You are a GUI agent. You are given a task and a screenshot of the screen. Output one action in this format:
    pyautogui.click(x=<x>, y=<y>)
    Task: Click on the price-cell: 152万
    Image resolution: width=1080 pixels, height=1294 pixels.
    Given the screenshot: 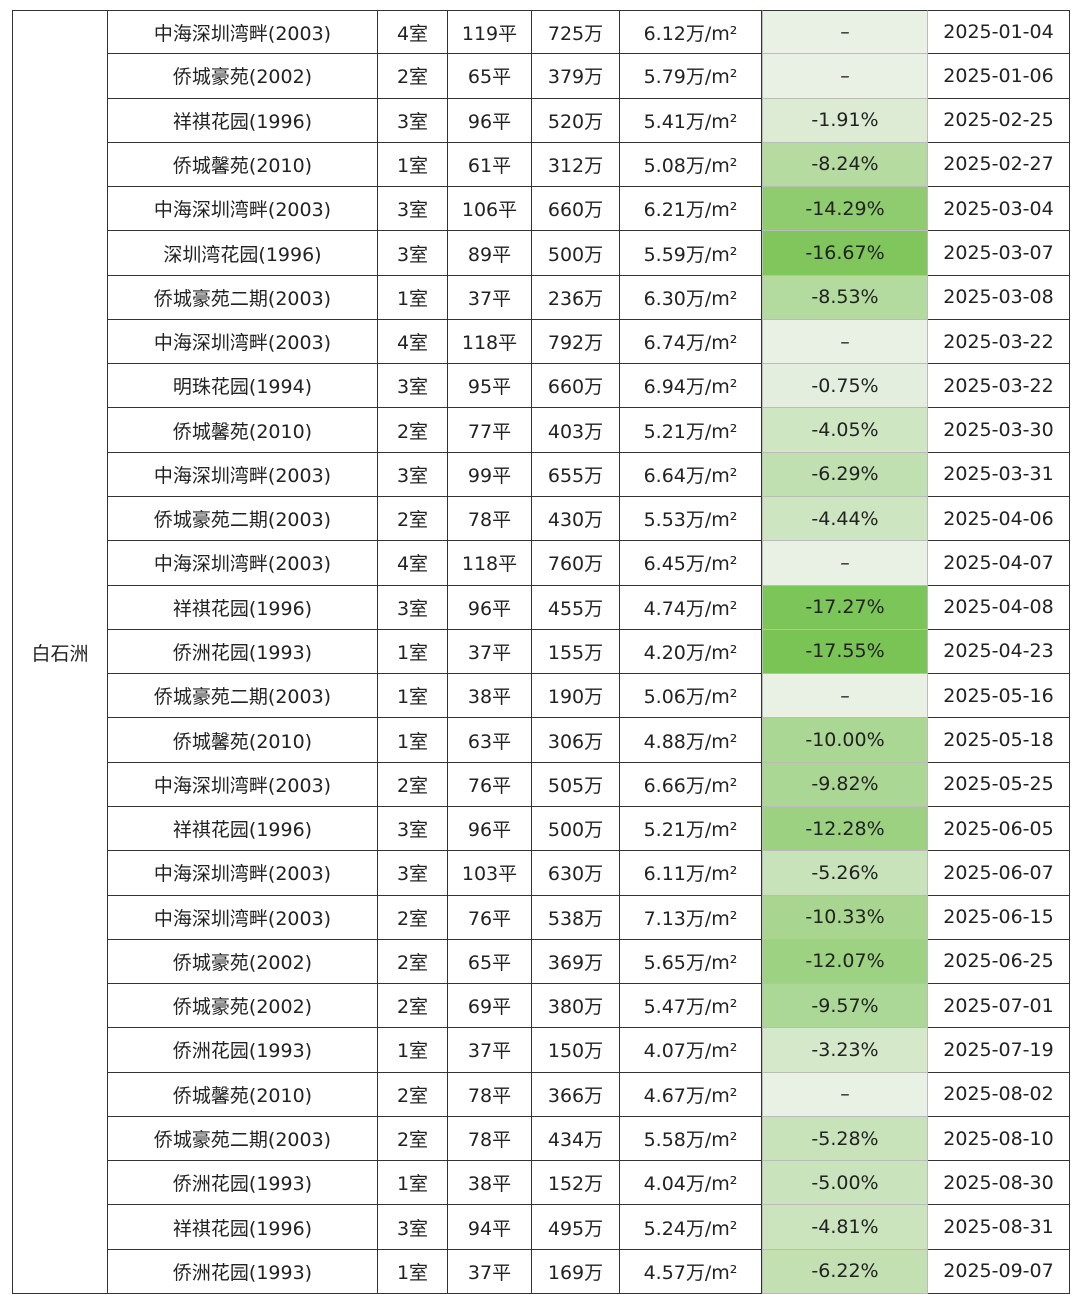 What is the action you would take?
    pyautogui.click(x=576, y=1183)
    